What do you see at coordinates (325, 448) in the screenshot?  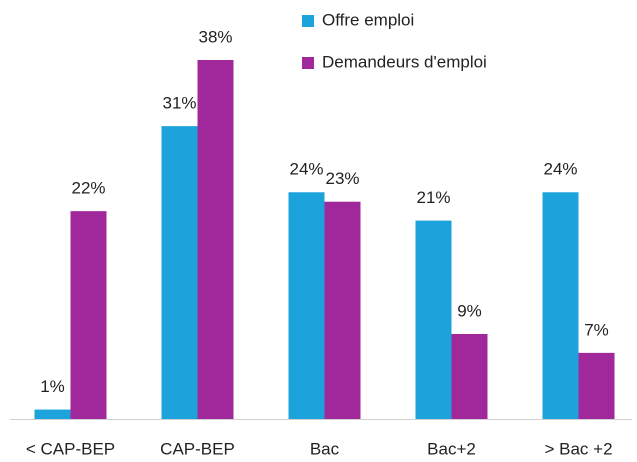 I see `x-tick-label: Bac` at bounding box center [325, 448].